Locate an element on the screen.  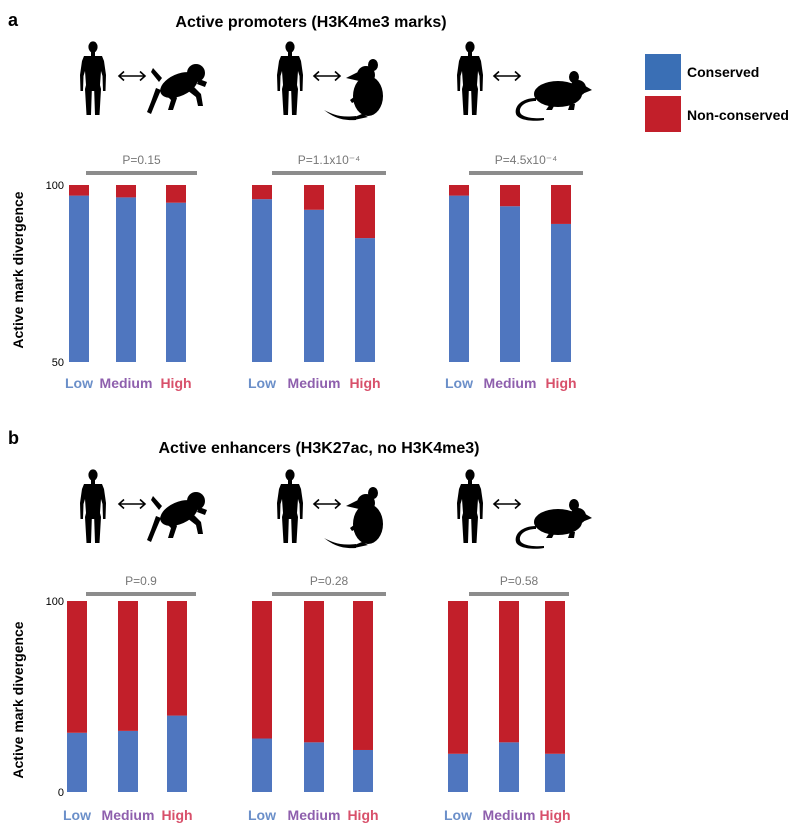
panel-b-species-row is located at coordinates (336, 509).